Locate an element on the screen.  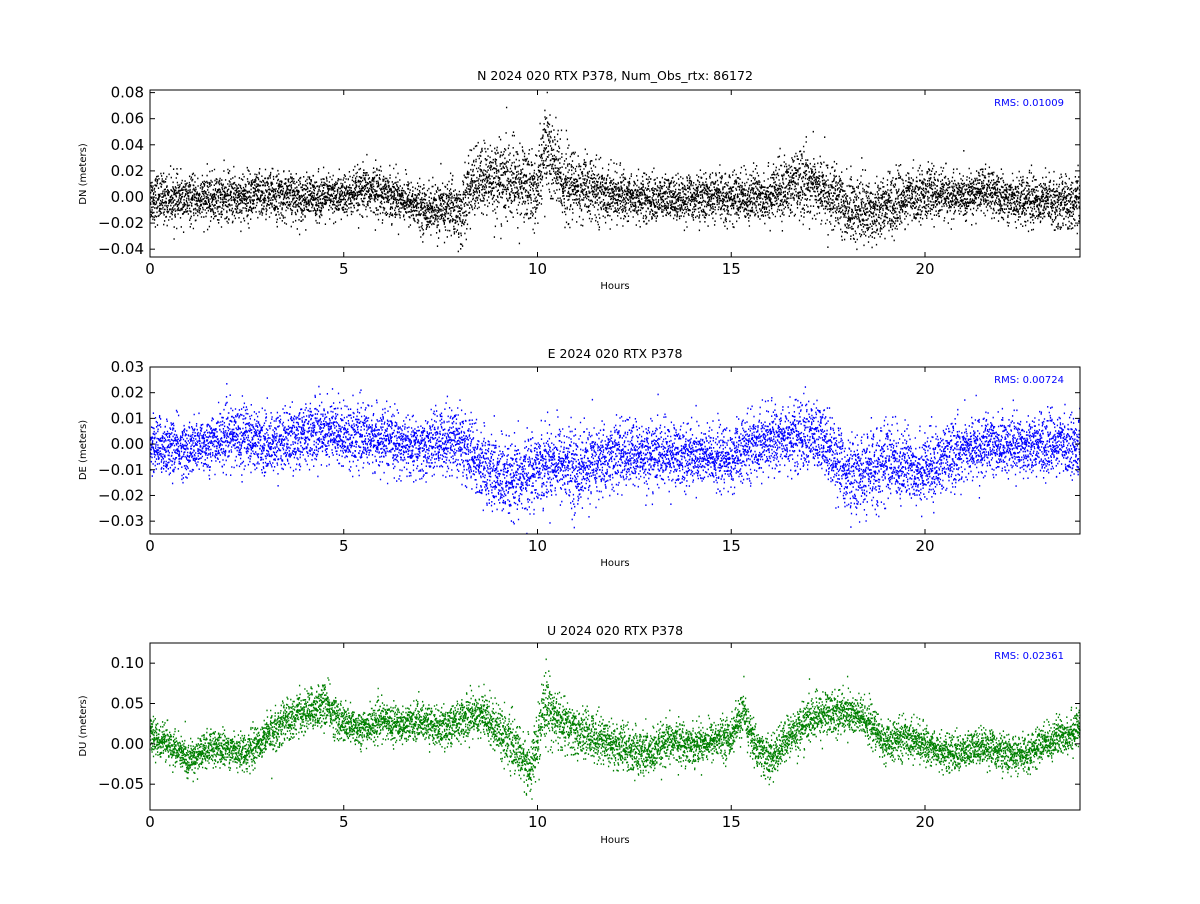
y-axis-label: DN (meters) is located at coordinates (83, 174).